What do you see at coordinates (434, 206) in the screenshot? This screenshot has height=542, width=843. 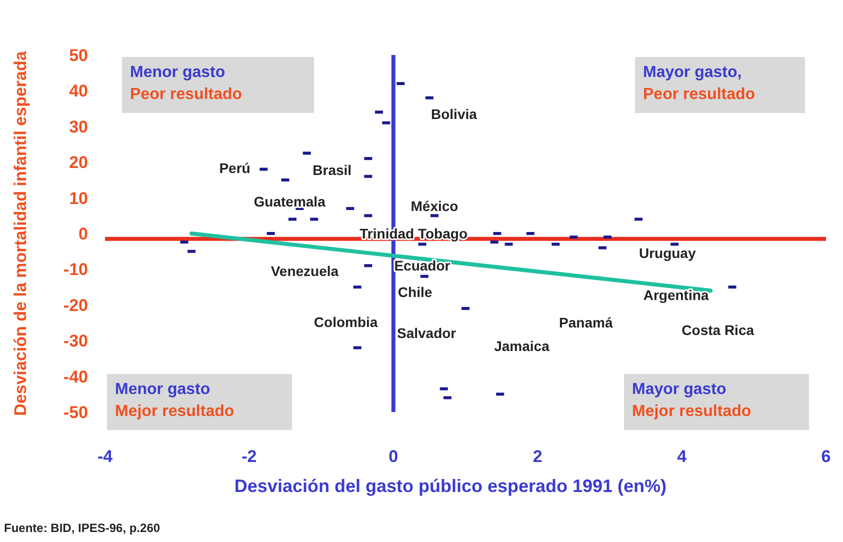 I see `annotation: México` at bounding box center [434, 206].